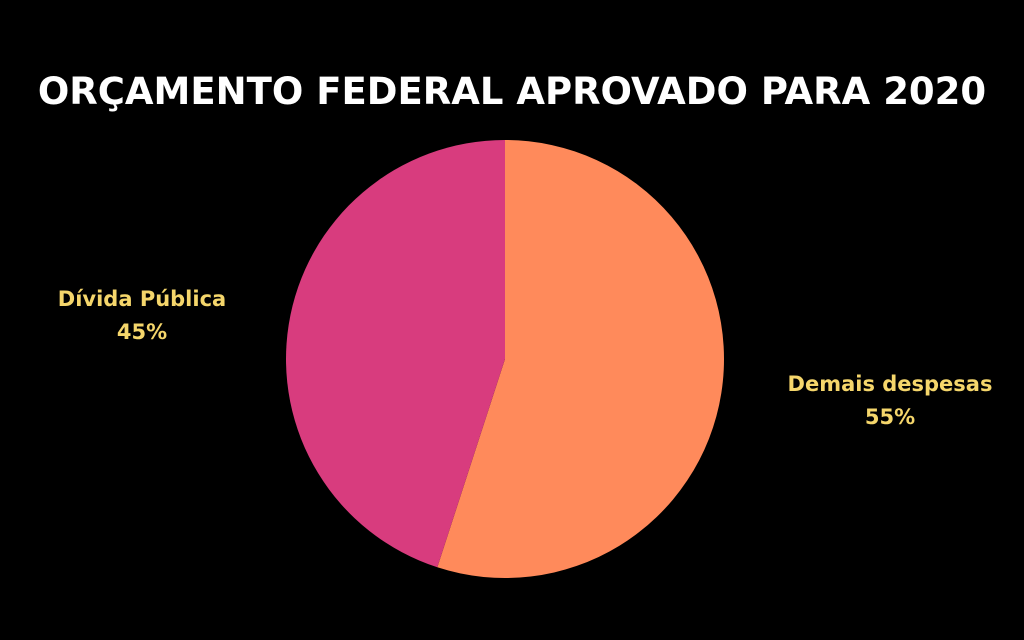 The height and width of the screenshot is (640, 1024). I want to click on chart-title: ORÇAMENTO FEDERAL APROVADO PARA 2020, so click(512, 91).